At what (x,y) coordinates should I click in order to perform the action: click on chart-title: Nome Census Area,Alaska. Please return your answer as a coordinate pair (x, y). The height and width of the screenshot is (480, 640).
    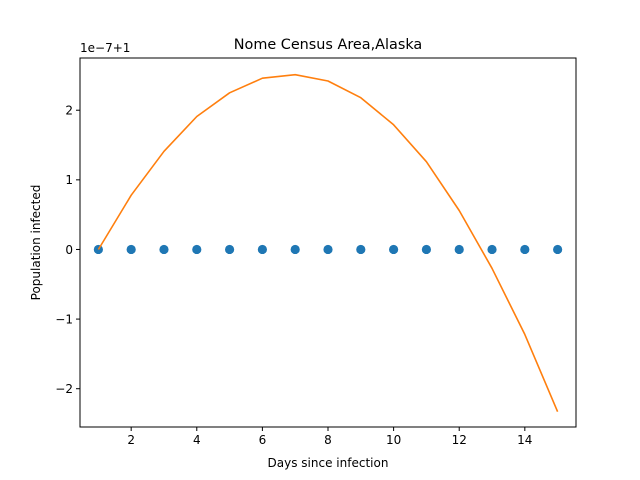
    Looking at the image, I should click on (328, 45).